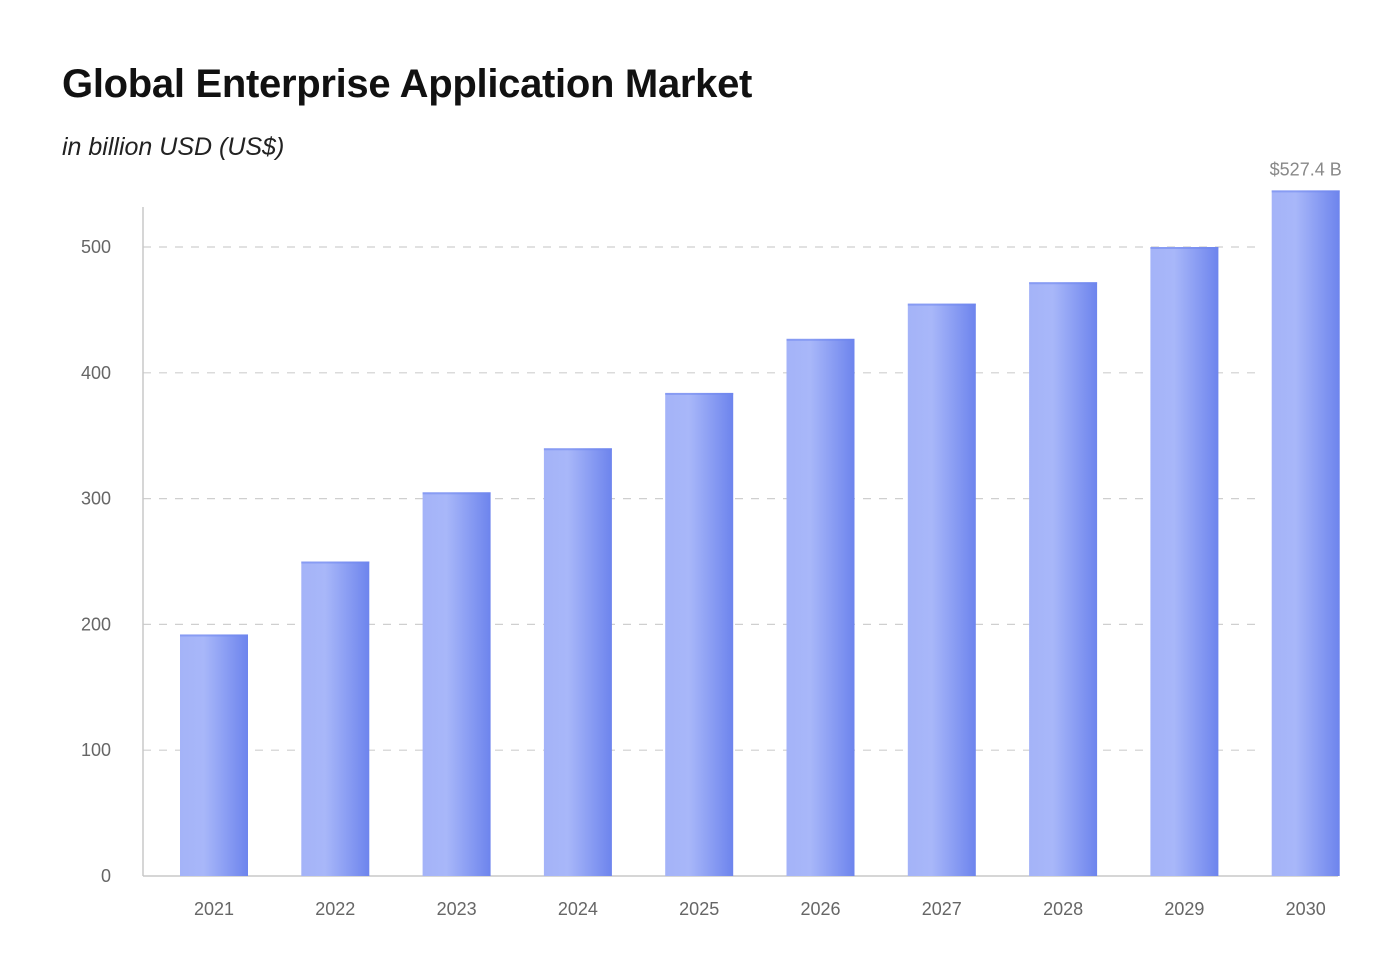 The height and width of the screenshot is (980, 1400). I want to click on x-tick-label-2027: 2027, so click(942, 909).